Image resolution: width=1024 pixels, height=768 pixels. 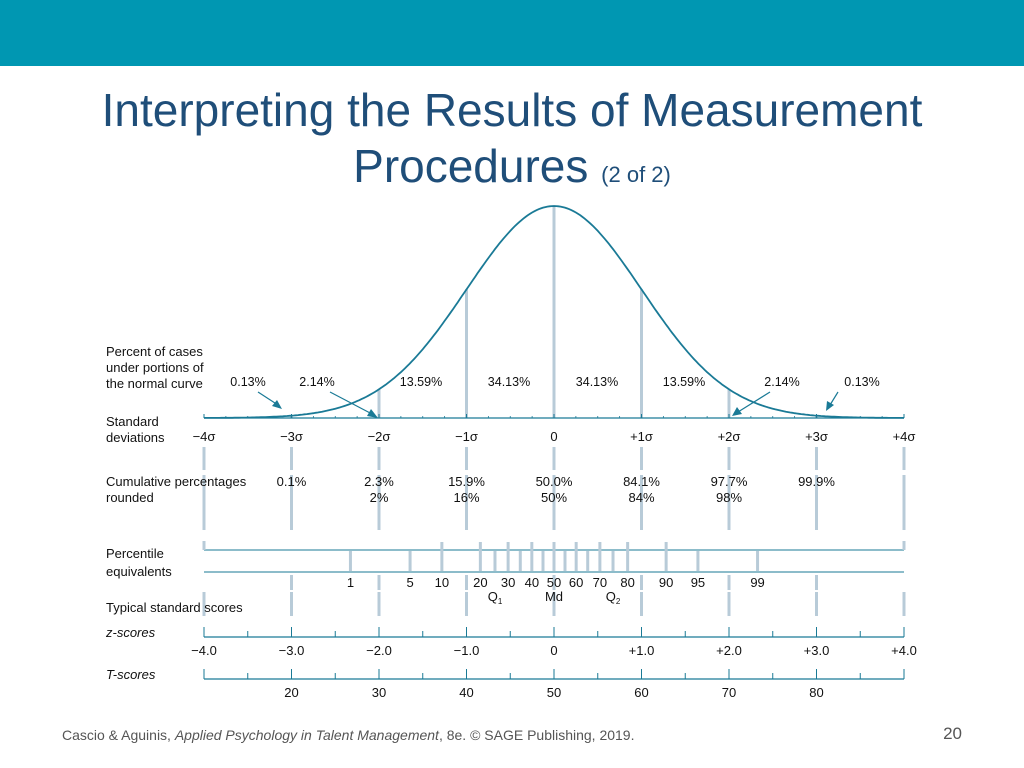 I want to click on percentile-label: 70, so click(x=600, y=582).